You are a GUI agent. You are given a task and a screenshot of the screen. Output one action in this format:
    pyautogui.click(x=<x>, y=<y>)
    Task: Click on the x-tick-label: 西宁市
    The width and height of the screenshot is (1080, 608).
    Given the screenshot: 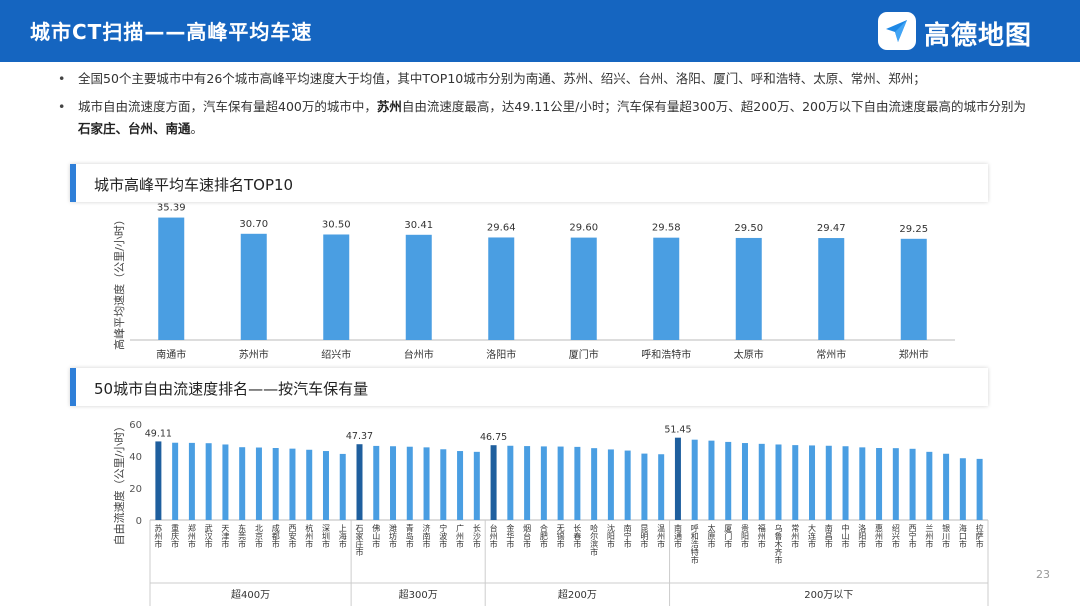 What is the action you would take?
    pyautogui.click(x=912, y=536)
    